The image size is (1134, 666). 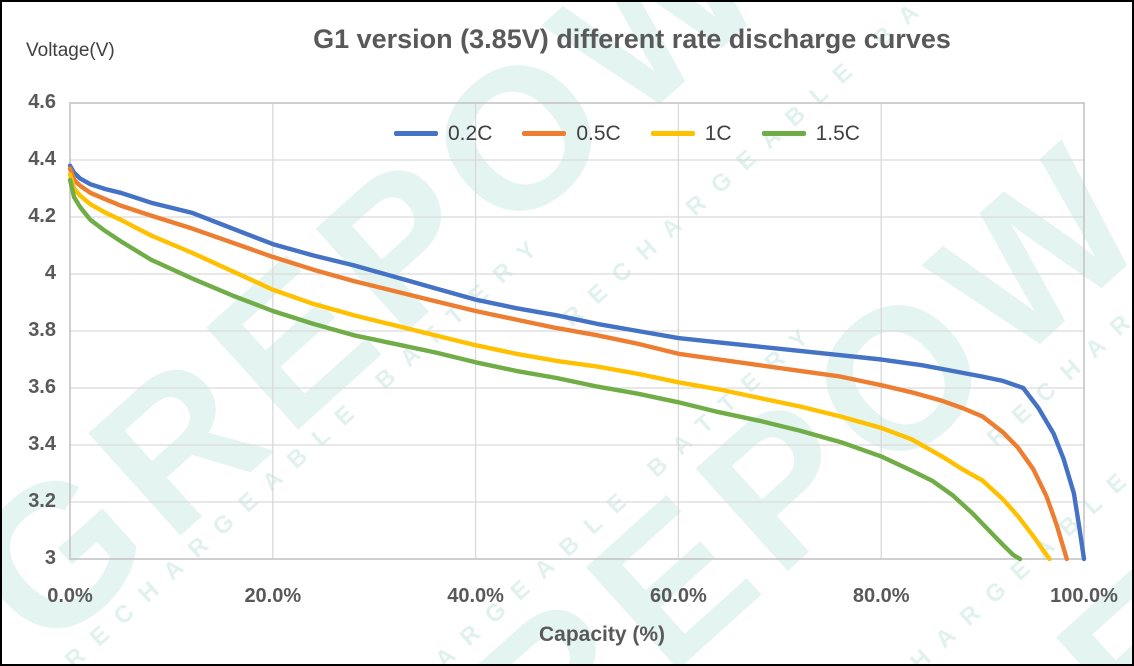 What do you see at coordinates (50, 273) in the screenshot?
I see `y-tick-label: 4` at bounding box center [50, 273].